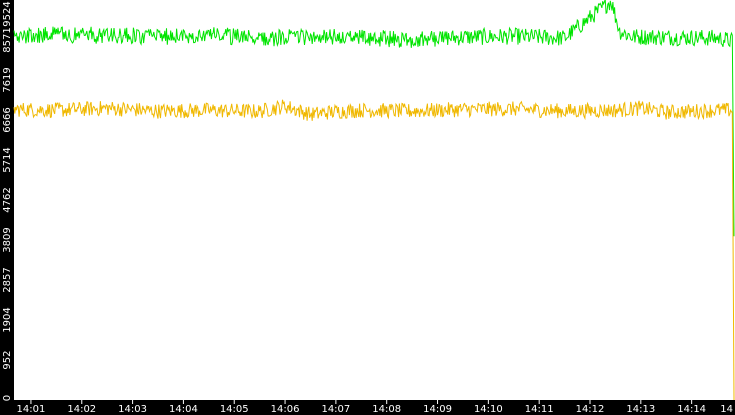 This screenshot has width=735, height=415. Describe the element at coordinates (7, 319) in the screenshot. I see `y-tick-label: 1904` at that location.